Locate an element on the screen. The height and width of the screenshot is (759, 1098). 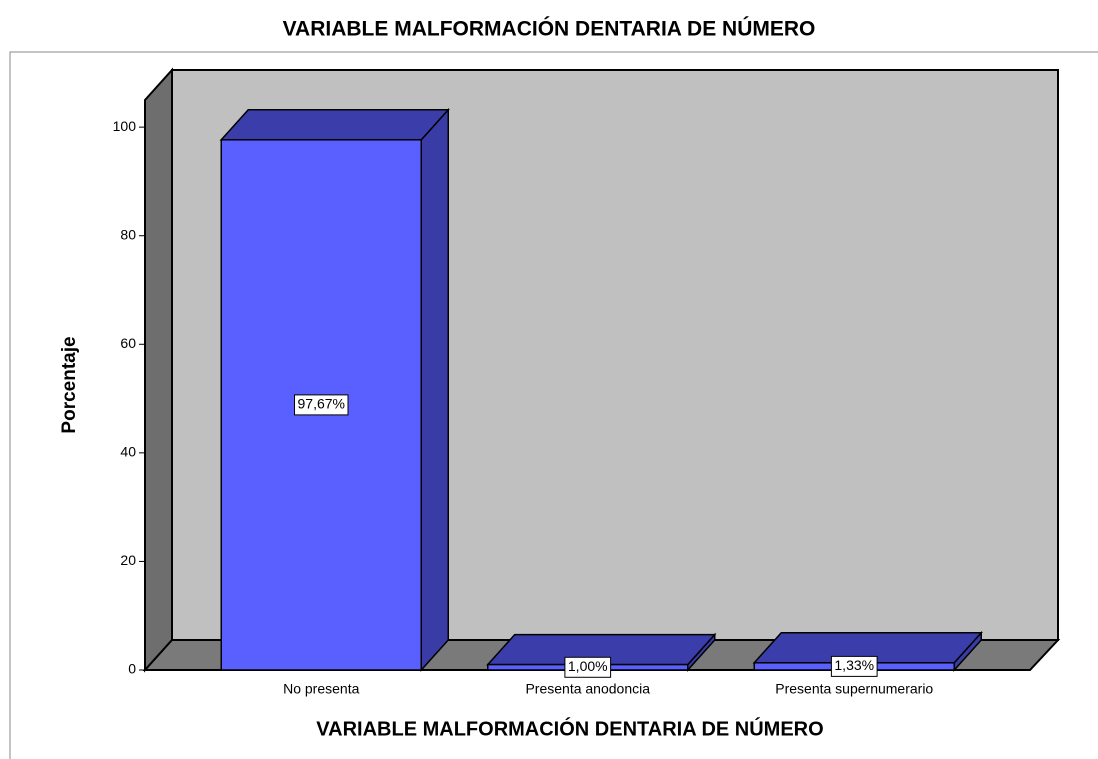
y-tick-label: 0 is located at coordinates (132, 669).